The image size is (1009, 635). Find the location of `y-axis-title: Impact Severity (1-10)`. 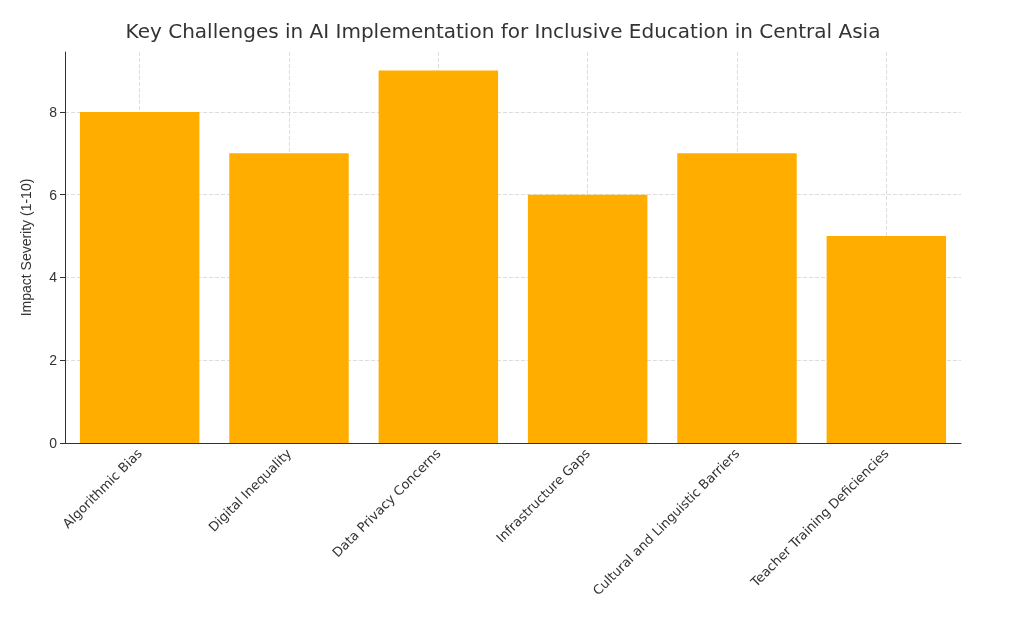

y-axis-title: Impact Severity (1-10) is located at coordinates (26, 247).